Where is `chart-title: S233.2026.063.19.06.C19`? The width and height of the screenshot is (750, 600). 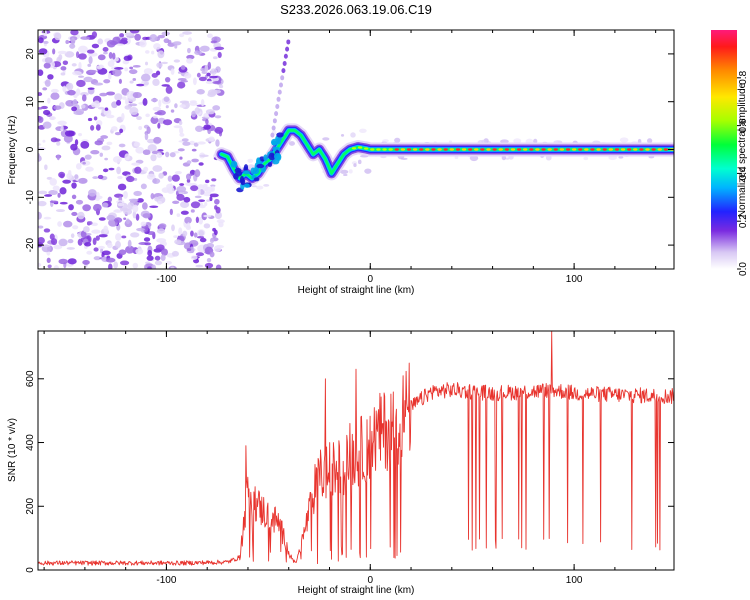
chart-title: S233.2026.063.19.06.C19 is located at coordinates (356, 9).